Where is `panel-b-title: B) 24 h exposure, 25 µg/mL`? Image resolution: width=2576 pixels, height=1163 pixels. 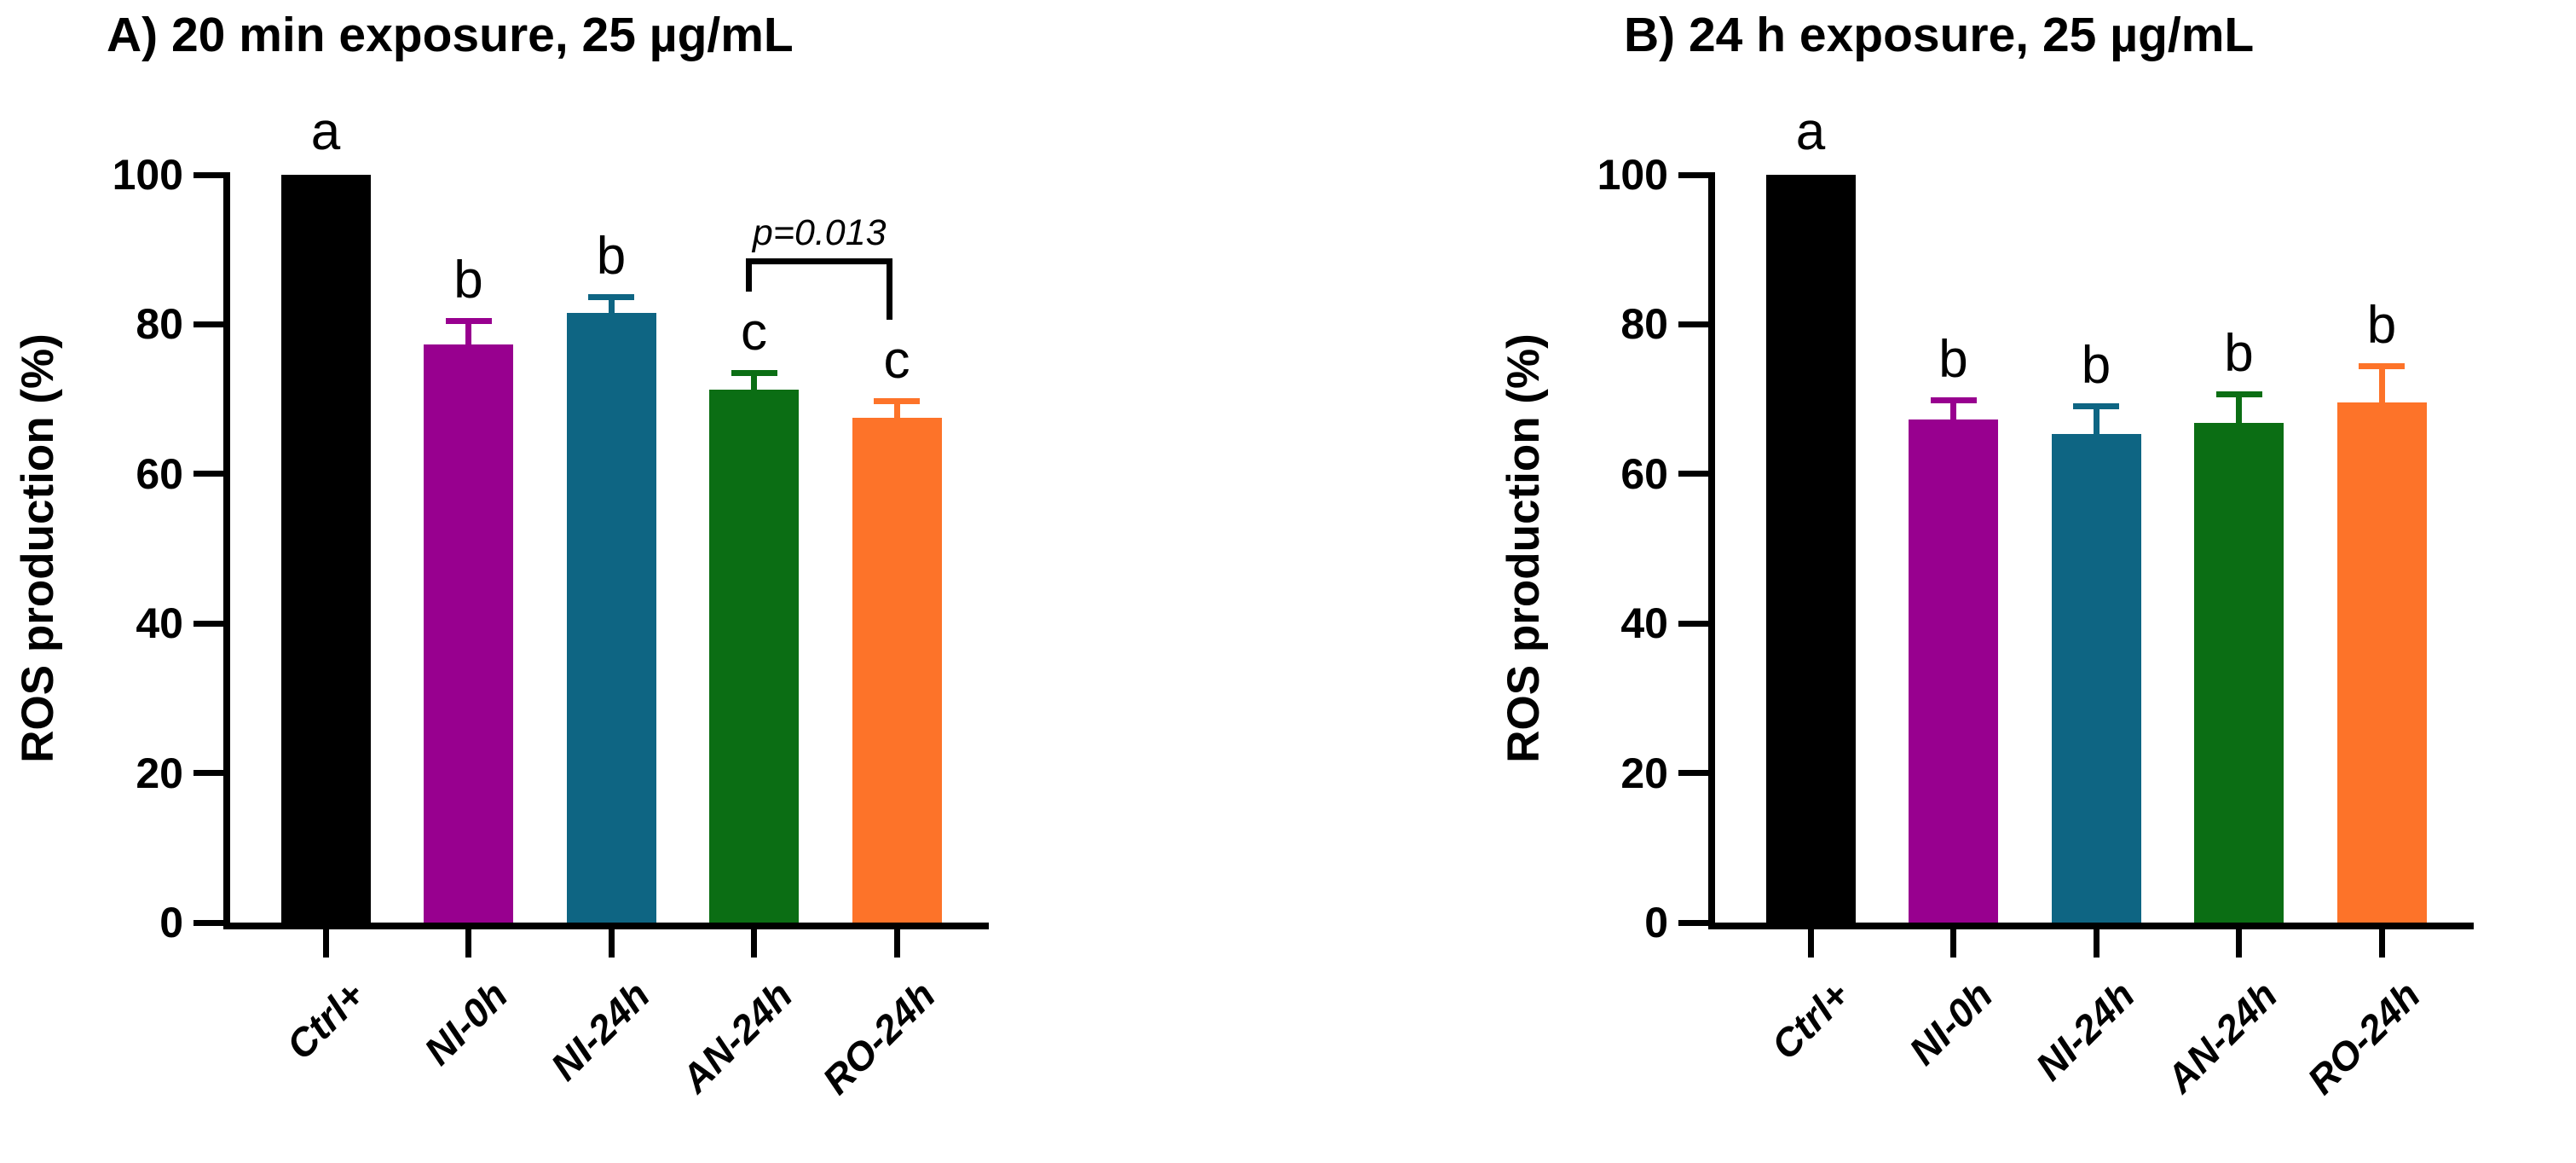 panel-b-title: B) 24 h exposure, 25 µg/mL is located at coordinates (1939, 35).